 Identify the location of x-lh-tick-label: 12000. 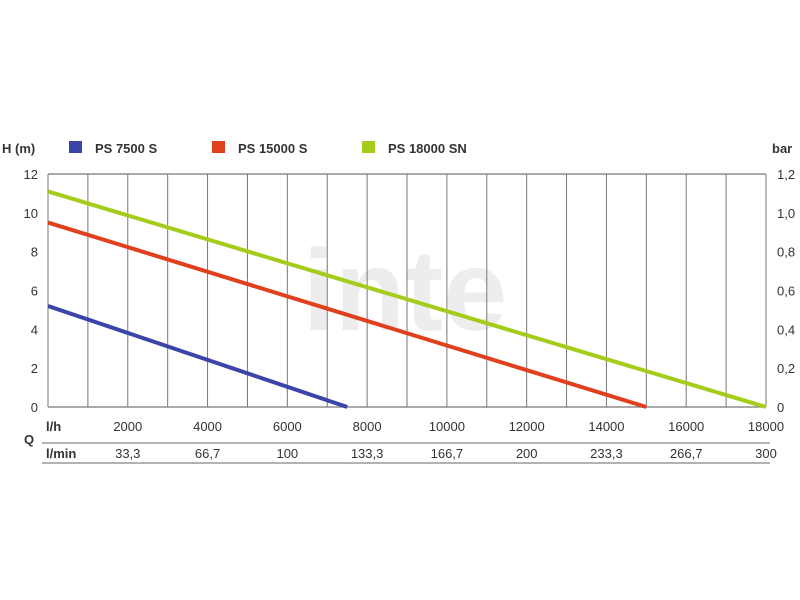
(527, 426).